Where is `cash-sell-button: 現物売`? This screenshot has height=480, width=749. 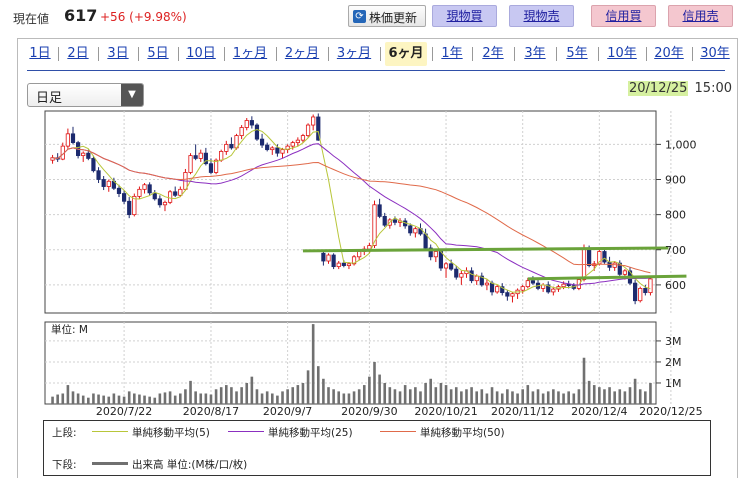
cash-sell-button: 現物売 is located at coordinates (541, 16).